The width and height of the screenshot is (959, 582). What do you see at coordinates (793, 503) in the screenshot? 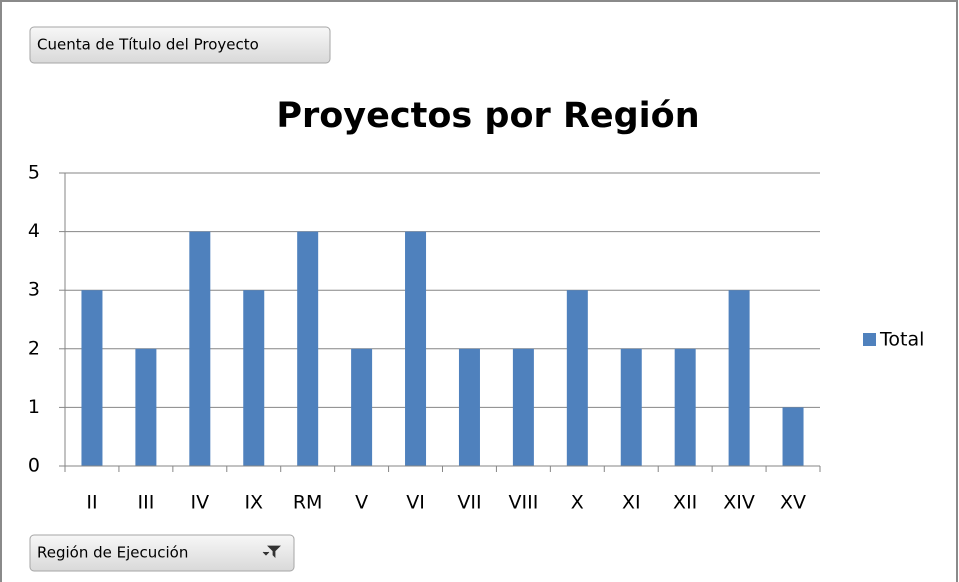
I see `x-tick-label: XV` at bounding box center [793, 503].